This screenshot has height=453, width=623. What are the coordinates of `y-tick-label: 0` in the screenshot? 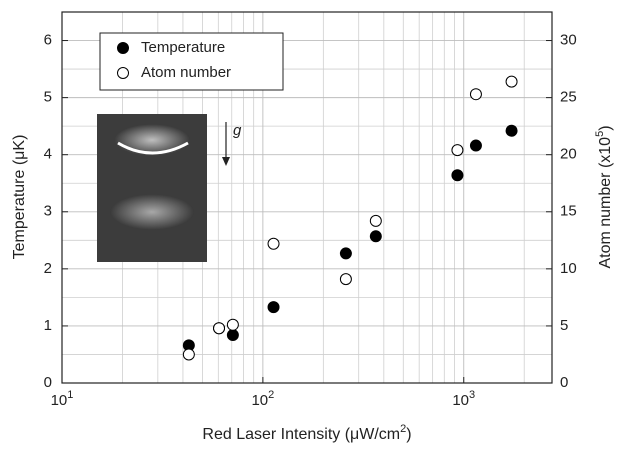 It's located at (48, 382).